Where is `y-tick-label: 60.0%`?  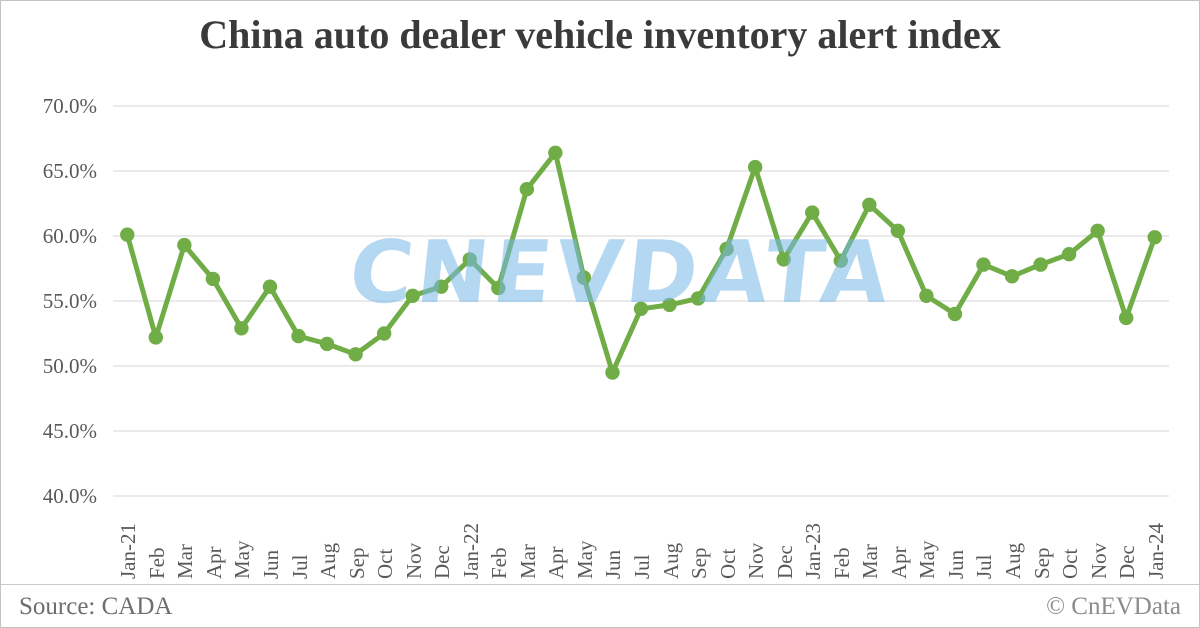
y-tick-label: 60.0% is located at coordinates (69, 236).